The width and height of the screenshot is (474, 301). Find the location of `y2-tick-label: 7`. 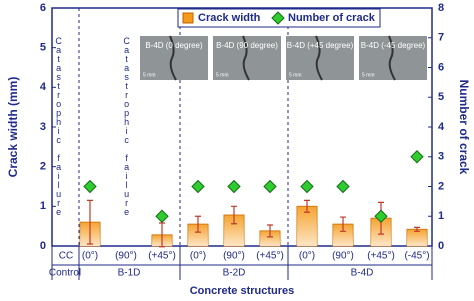

y2-tick-label: 7 is located at coordinates (441, 38).